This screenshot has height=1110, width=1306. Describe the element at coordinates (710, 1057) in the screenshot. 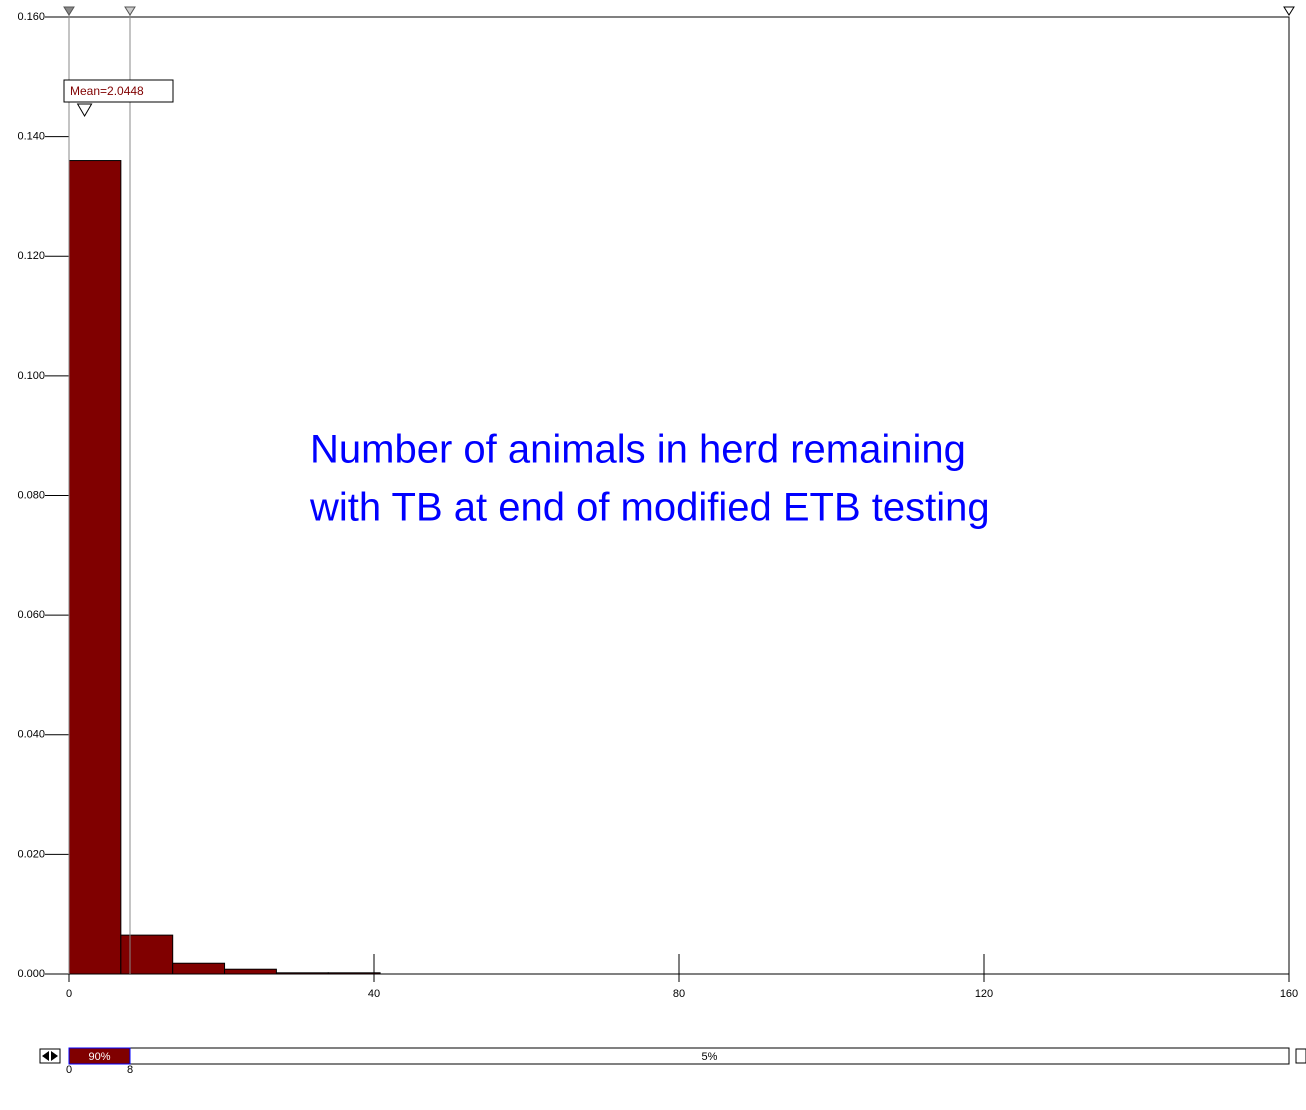

I see `slider-label: 5%` at that location.